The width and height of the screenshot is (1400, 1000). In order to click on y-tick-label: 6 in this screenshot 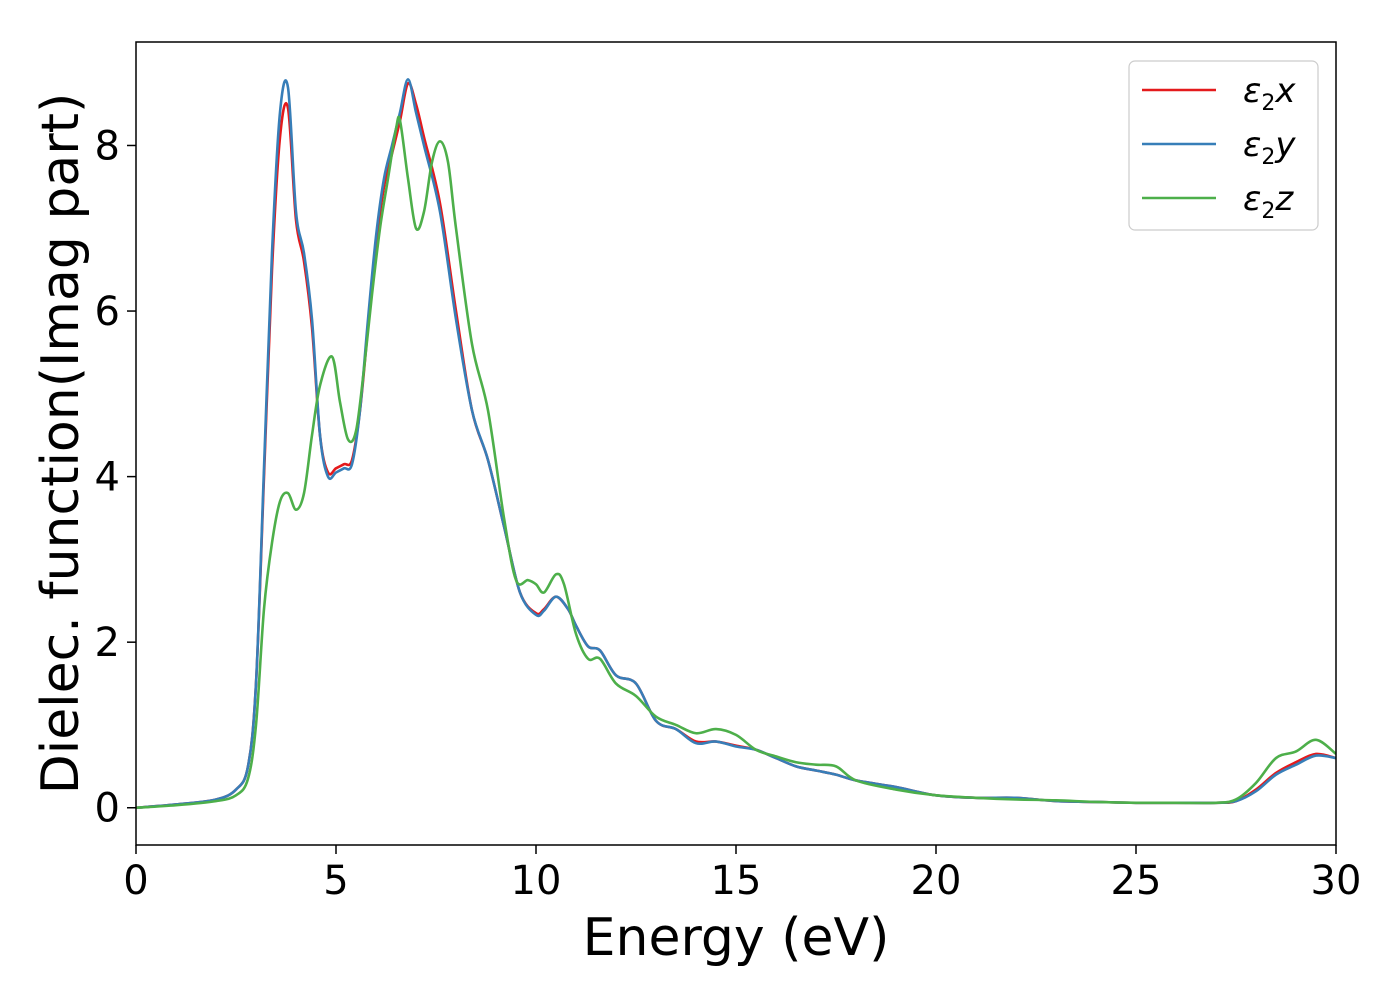, I will do `click(107, 312)`.